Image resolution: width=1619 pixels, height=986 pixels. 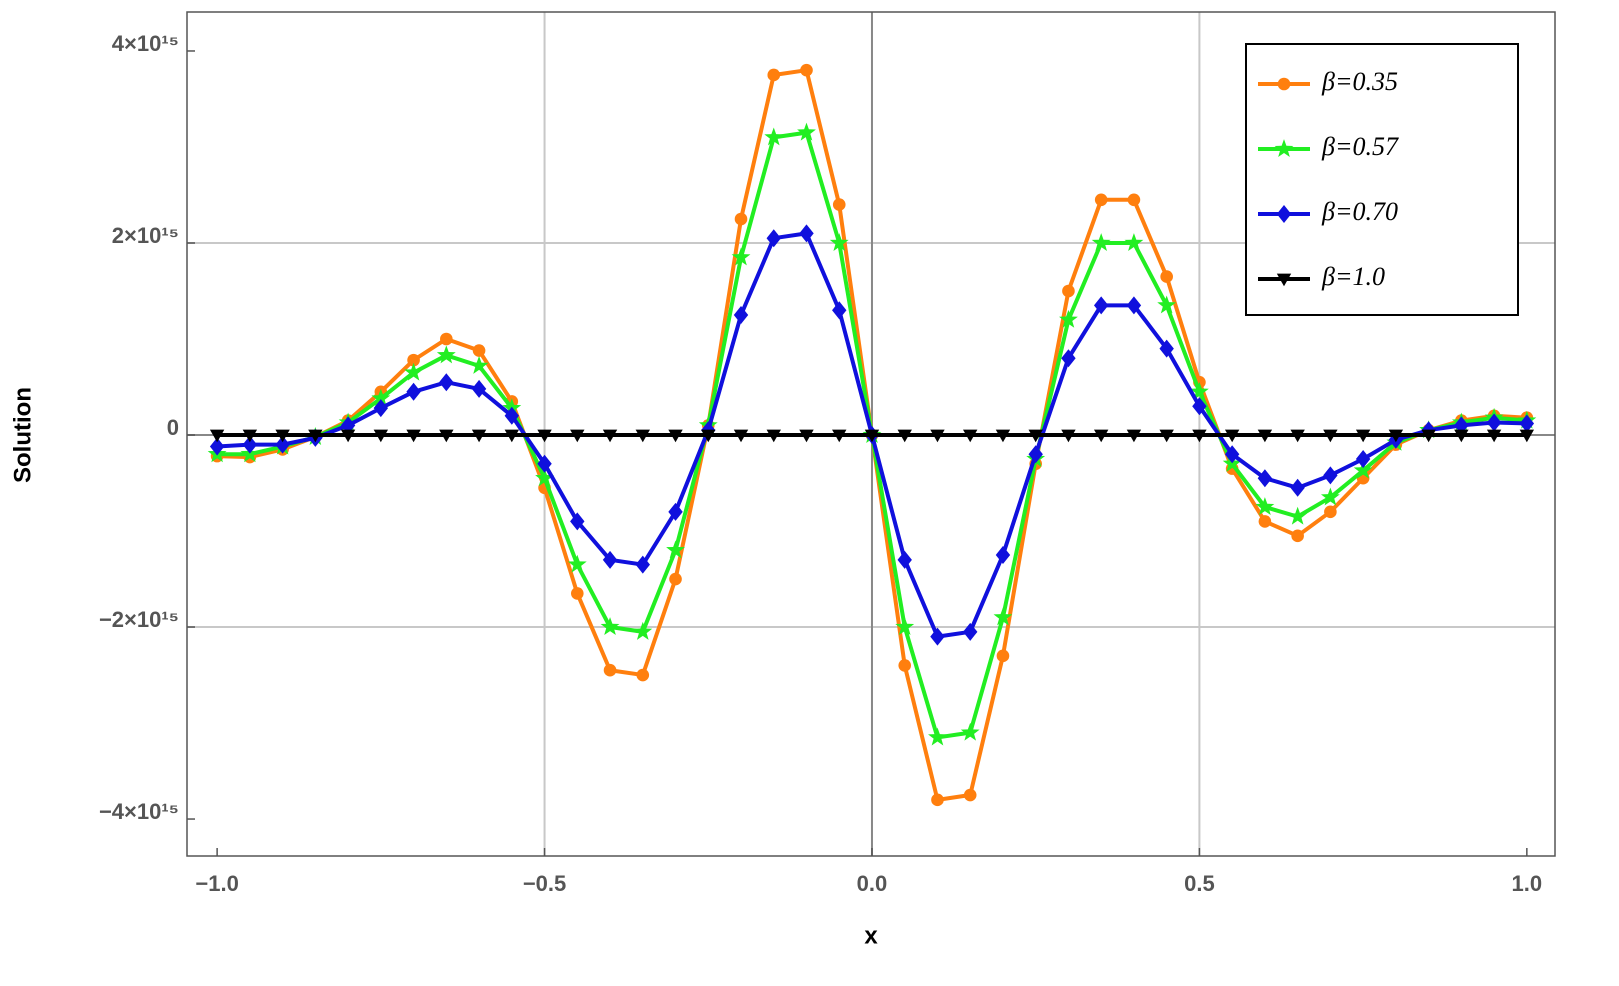 I want to click on legend-label: β=0.70, so click(x=1359, y=211).